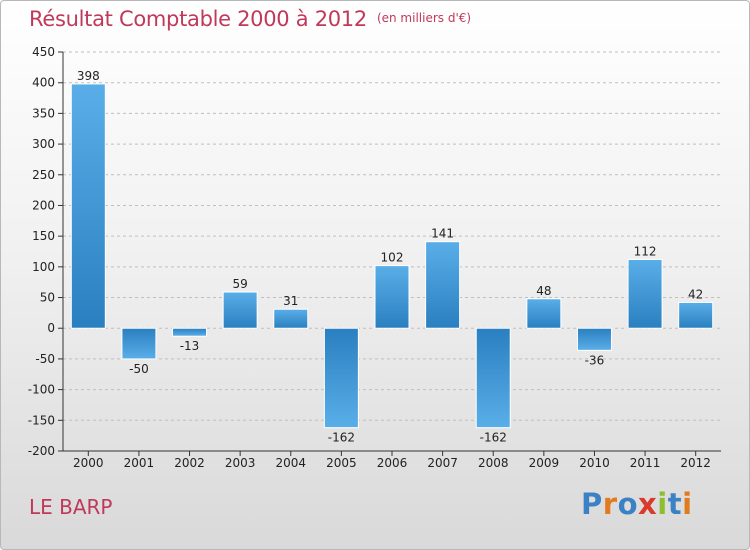  Describe the element at coordinates (341, 463) in the screenshot. I see `x-tick-label-2005: 2005` at that location.